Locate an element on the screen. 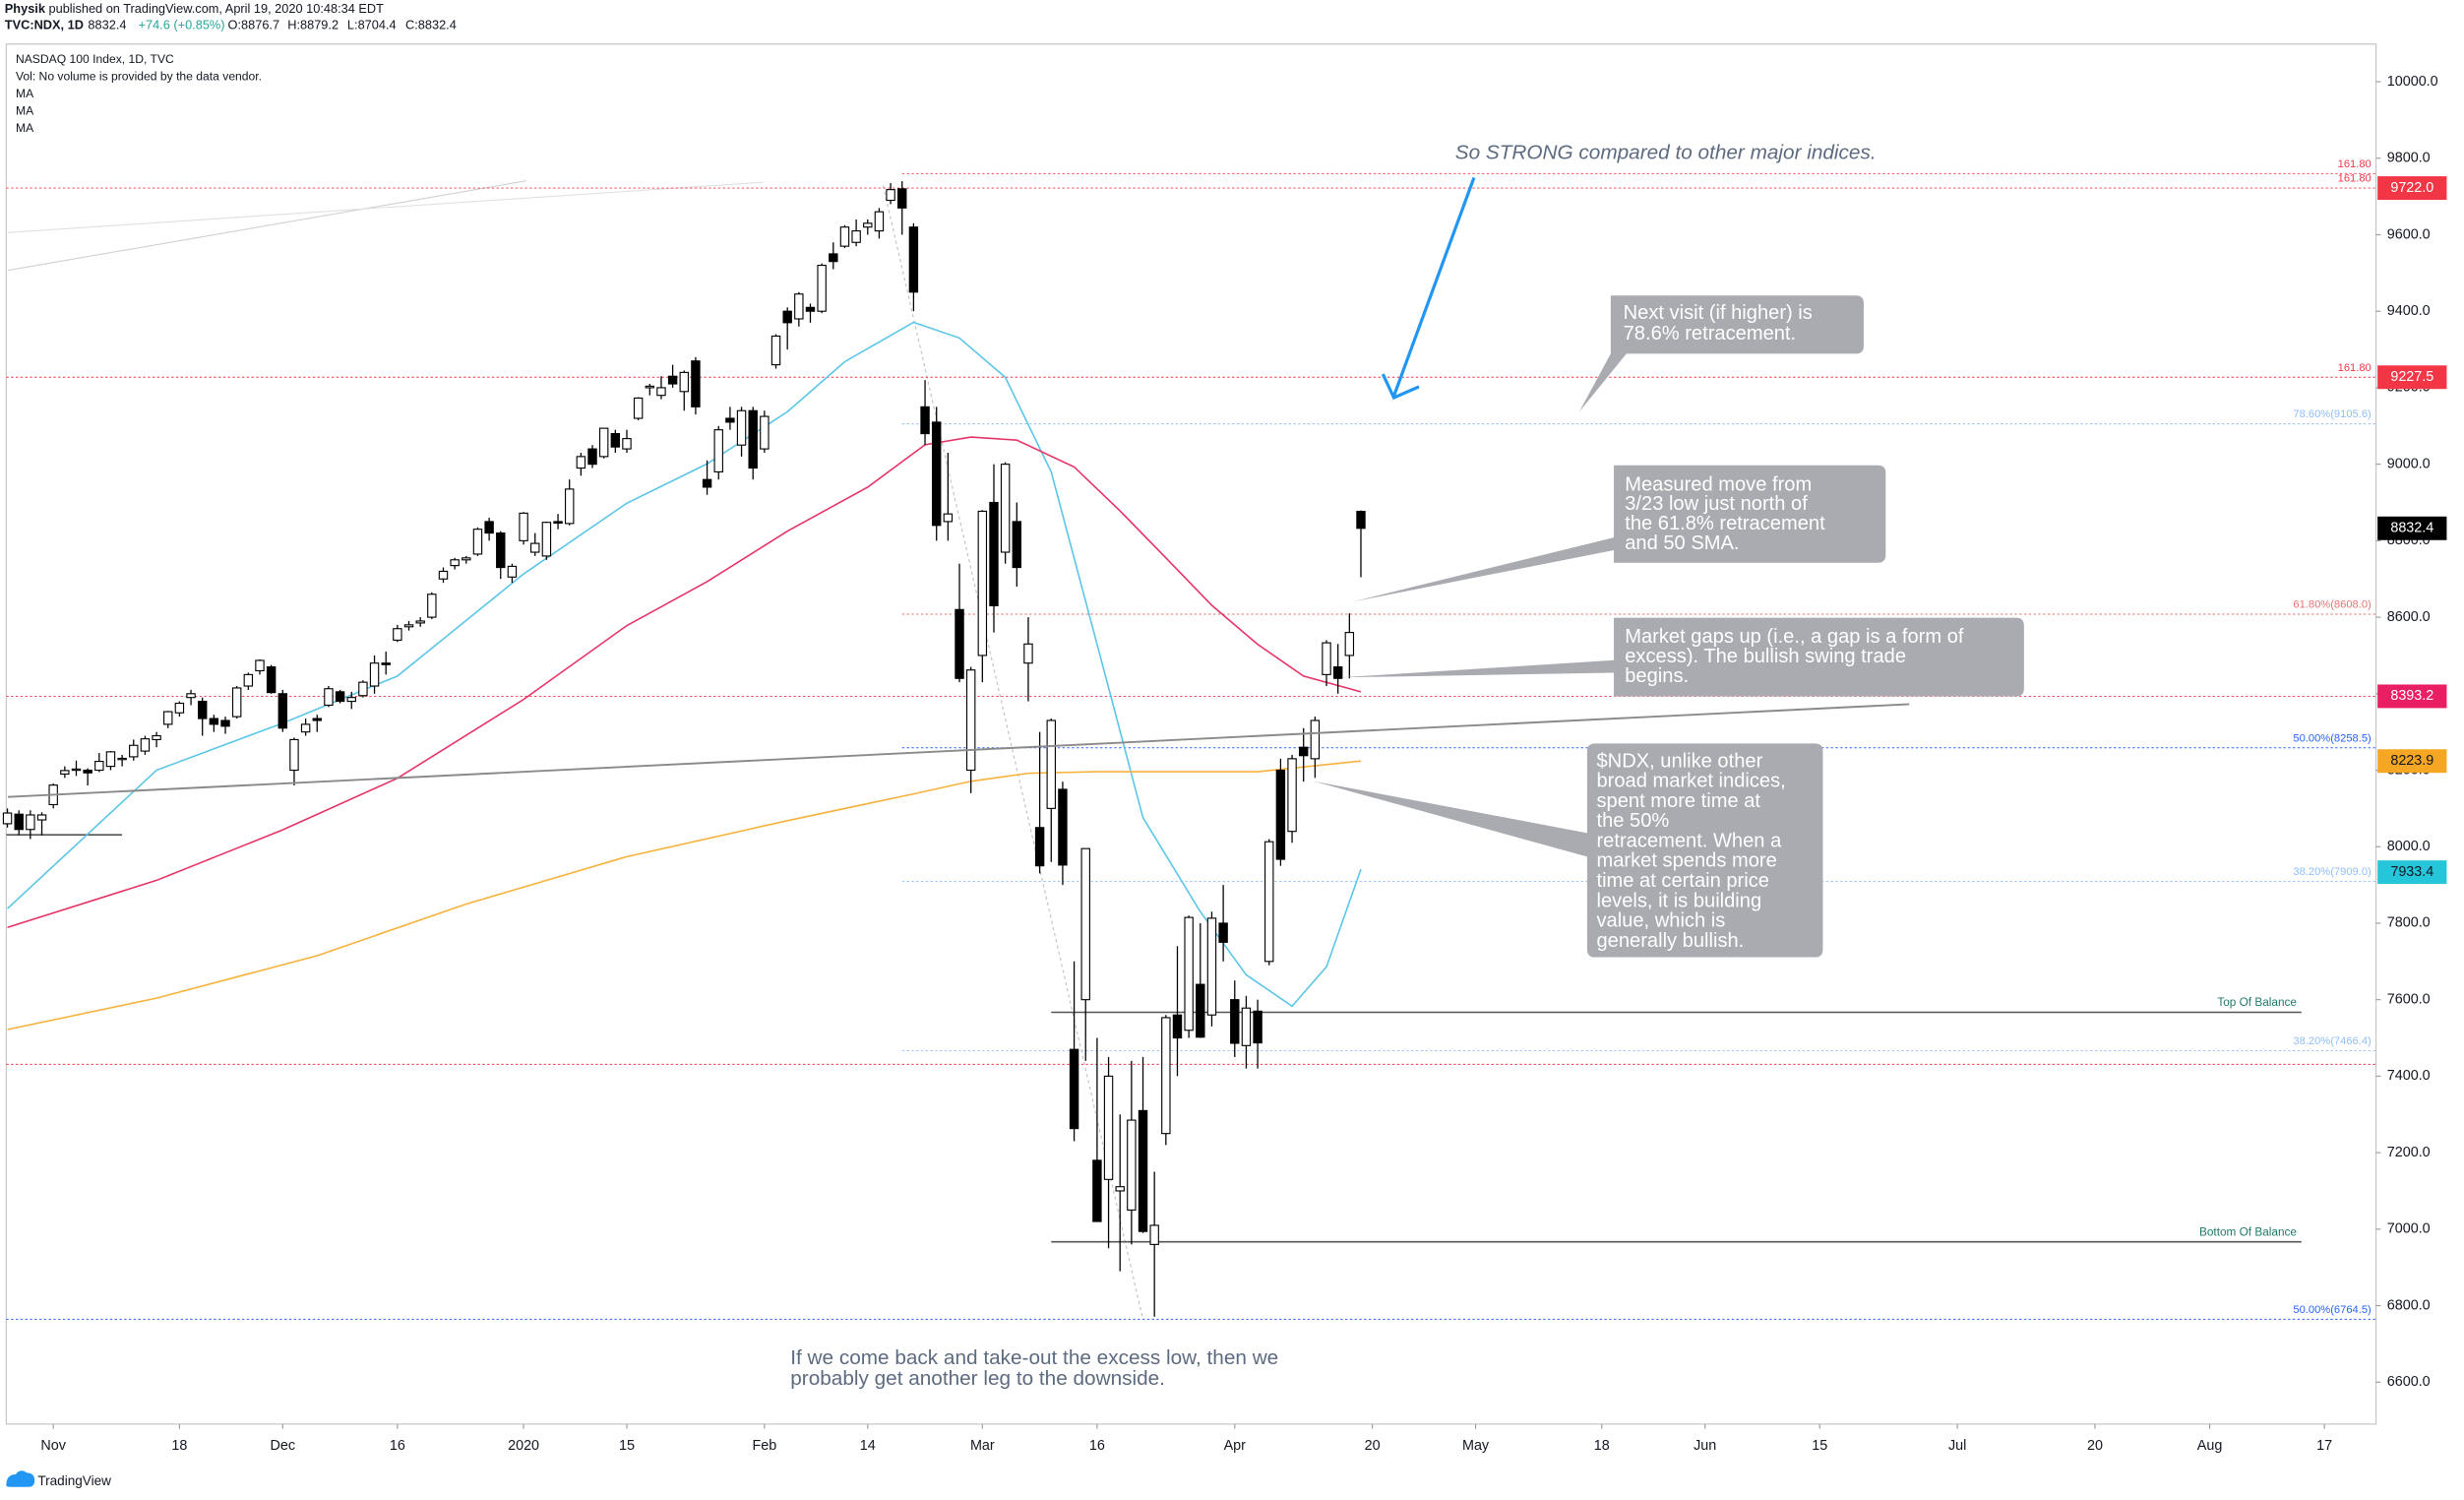 The image size is (2464, 1500). x-tick-label: 17 is located at coordinates (2324, 1446).